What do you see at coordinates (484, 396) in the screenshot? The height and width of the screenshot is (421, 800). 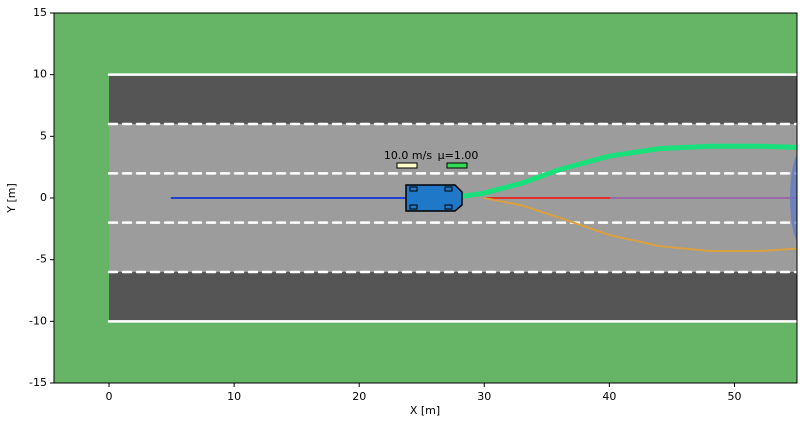 I see `x-tick-label: 30` at bounding box center [484, 396].